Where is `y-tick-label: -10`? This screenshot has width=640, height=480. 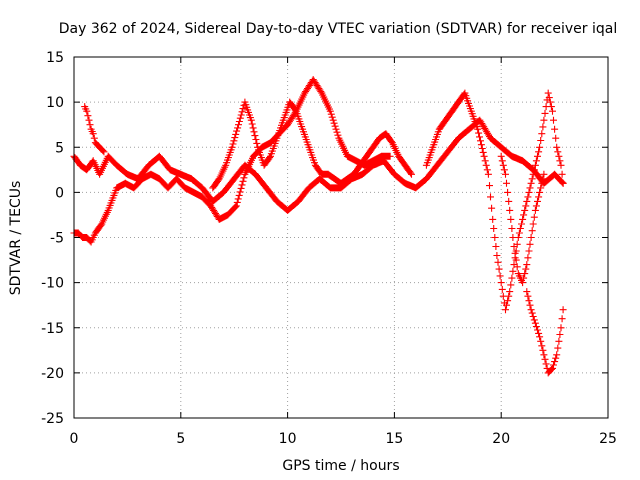 y-tick-label: -10 is located at coordinates (52, 284).